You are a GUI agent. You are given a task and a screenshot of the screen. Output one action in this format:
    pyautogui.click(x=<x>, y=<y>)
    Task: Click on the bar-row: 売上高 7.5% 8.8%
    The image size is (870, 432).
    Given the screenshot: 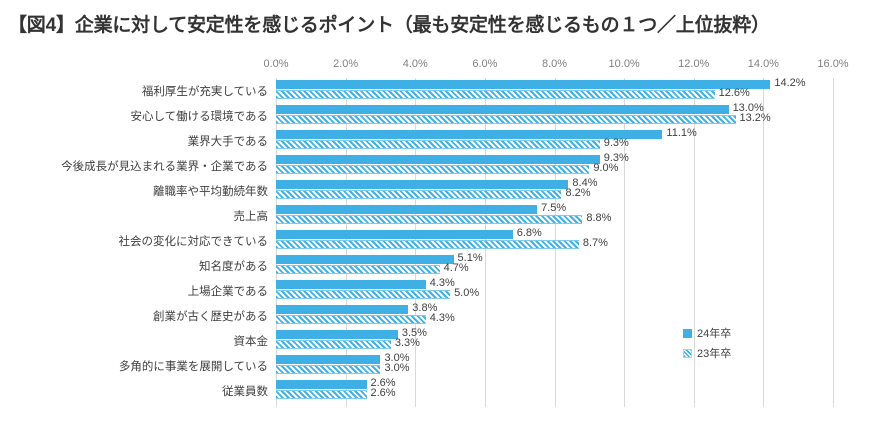 What is the action you would take?
    pyautogui.click(x=435, y=215)
    